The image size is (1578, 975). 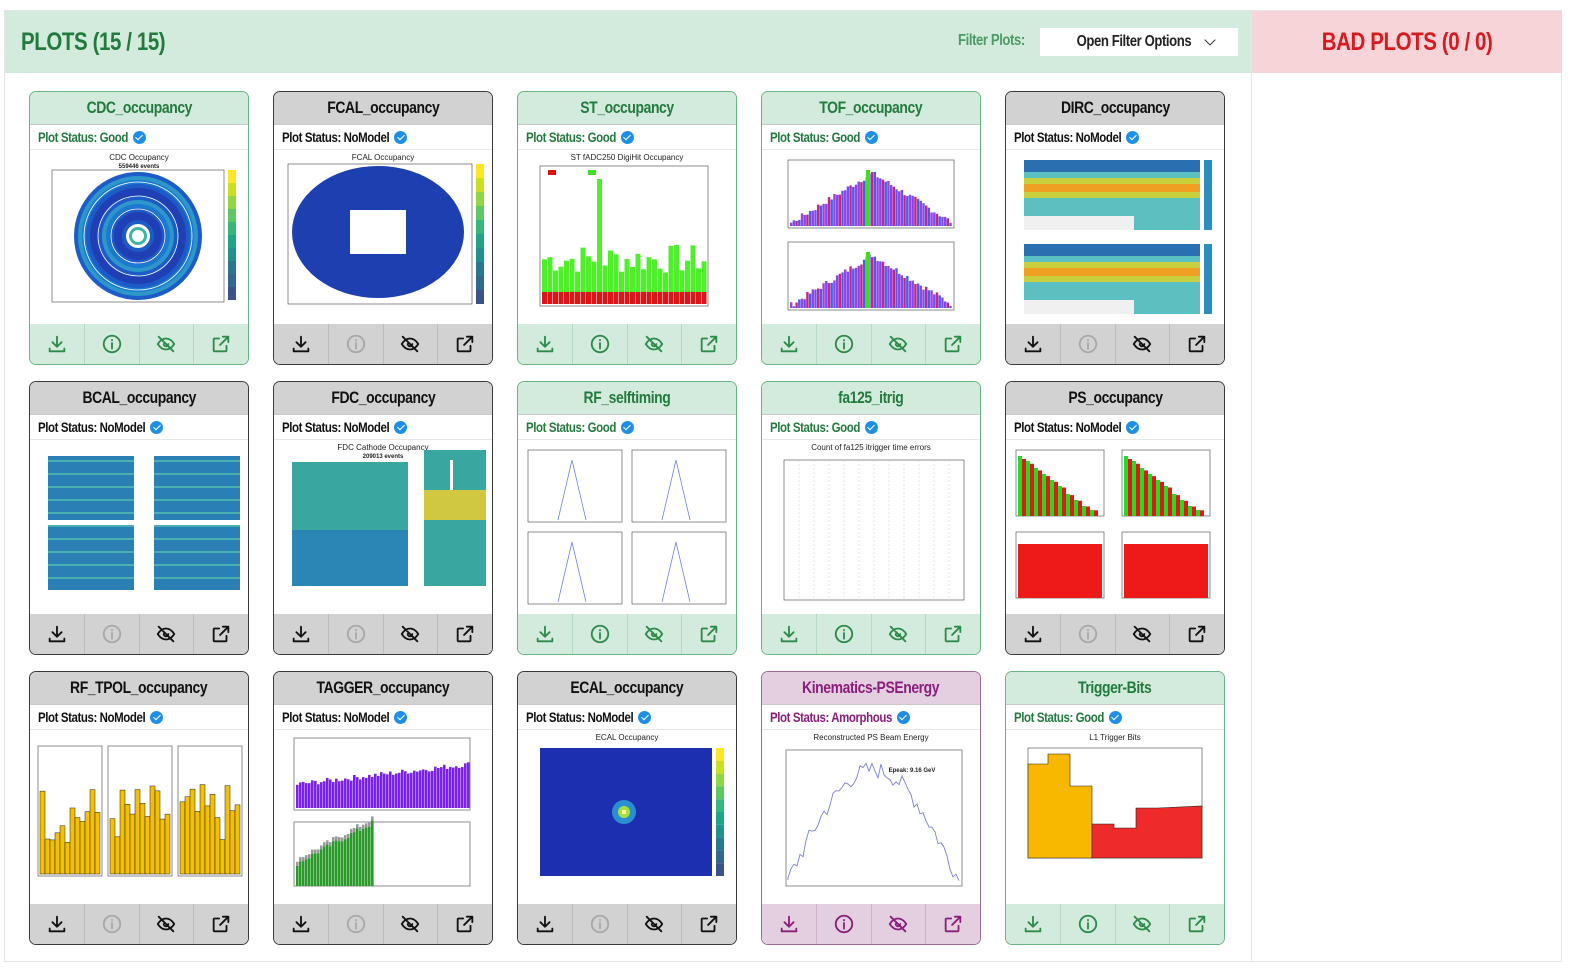 I want to click on plot-name: BCAL_occupancy, so click(x=139, y=397).